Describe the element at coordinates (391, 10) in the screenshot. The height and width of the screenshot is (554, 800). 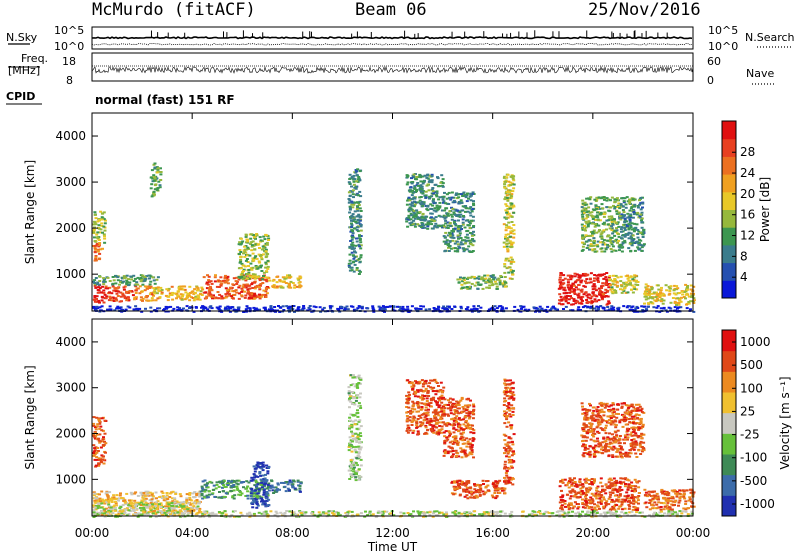
I see `beam-title: Beam 06` at that location.